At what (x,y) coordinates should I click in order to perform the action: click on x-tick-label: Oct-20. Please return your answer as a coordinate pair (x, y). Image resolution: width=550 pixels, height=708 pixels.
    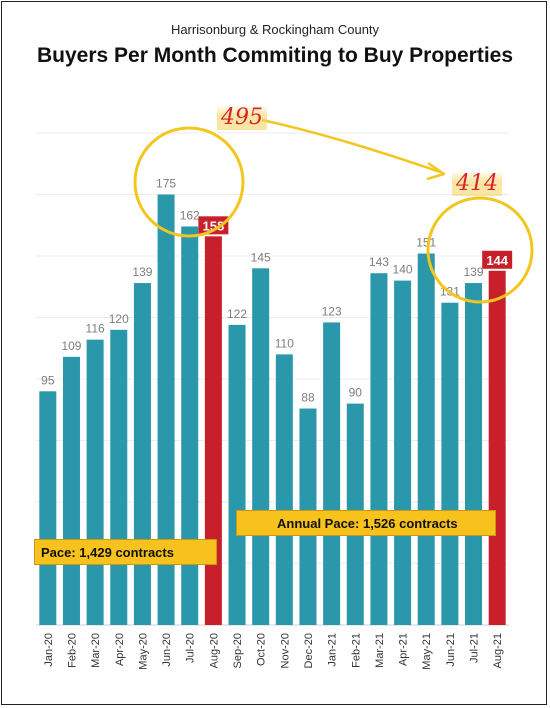
    Looking at the image, I should click on (262, 649).